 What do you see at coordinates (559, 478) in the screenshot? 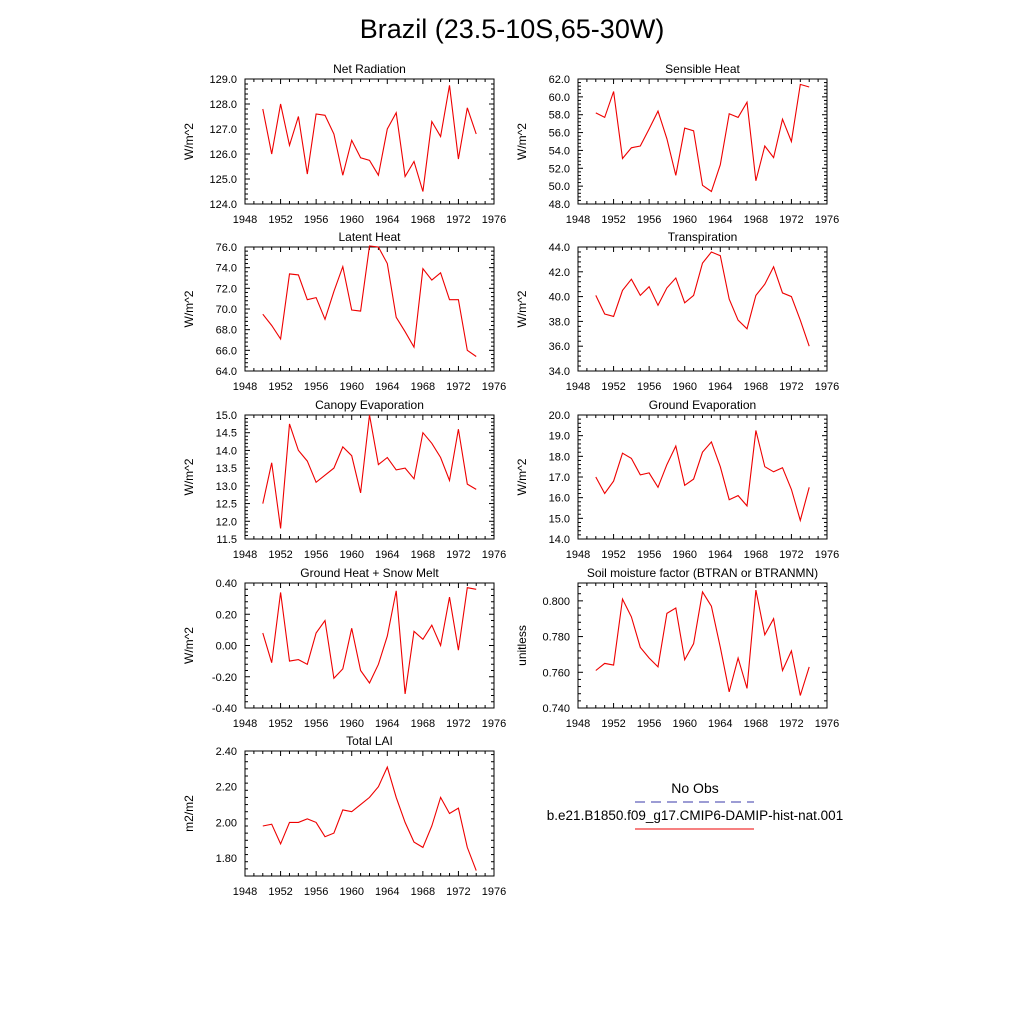
I see `y-tick-label: 17.0` at bounding box center [559, 478].